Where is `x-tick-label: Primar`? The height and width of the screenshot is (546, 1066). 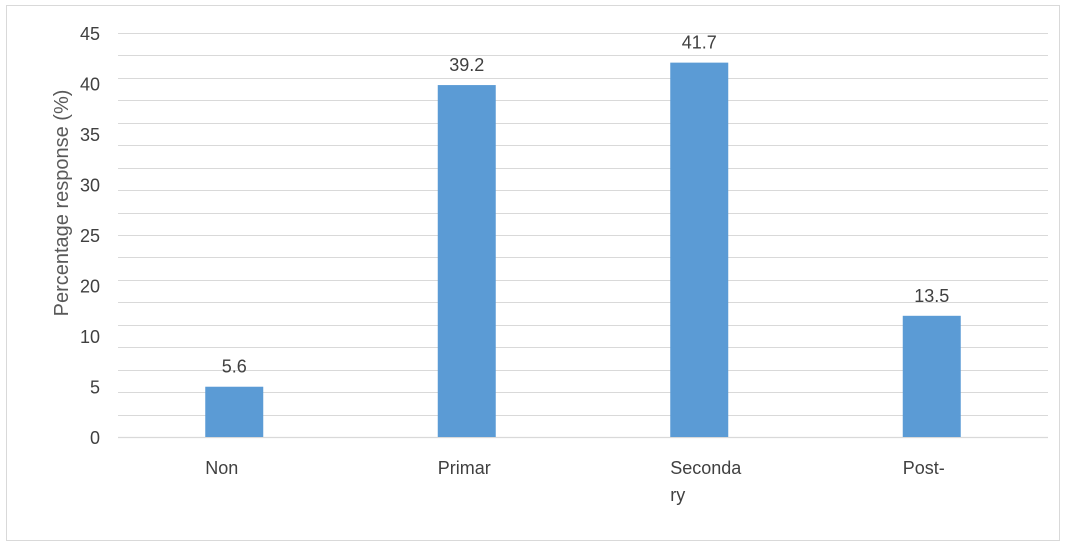
x-tick-label: Primar is located at coordinates (464, 468).